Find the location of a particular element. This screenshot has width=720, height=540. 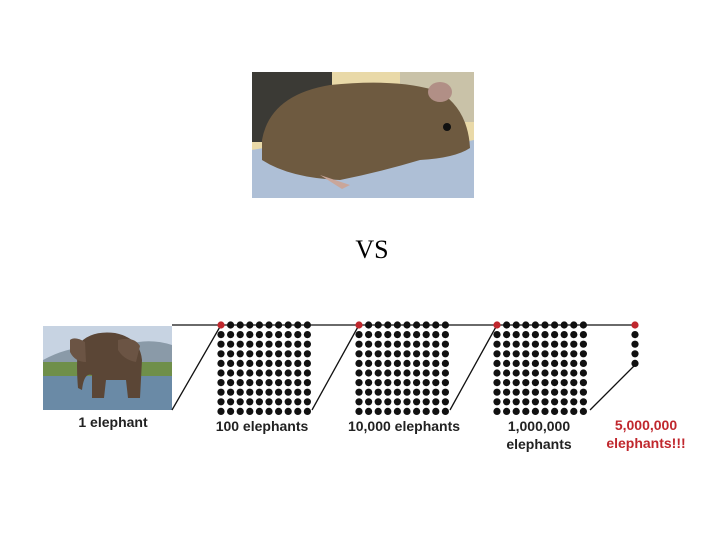

label: elephants!!! is located at coordinates (645, 443).